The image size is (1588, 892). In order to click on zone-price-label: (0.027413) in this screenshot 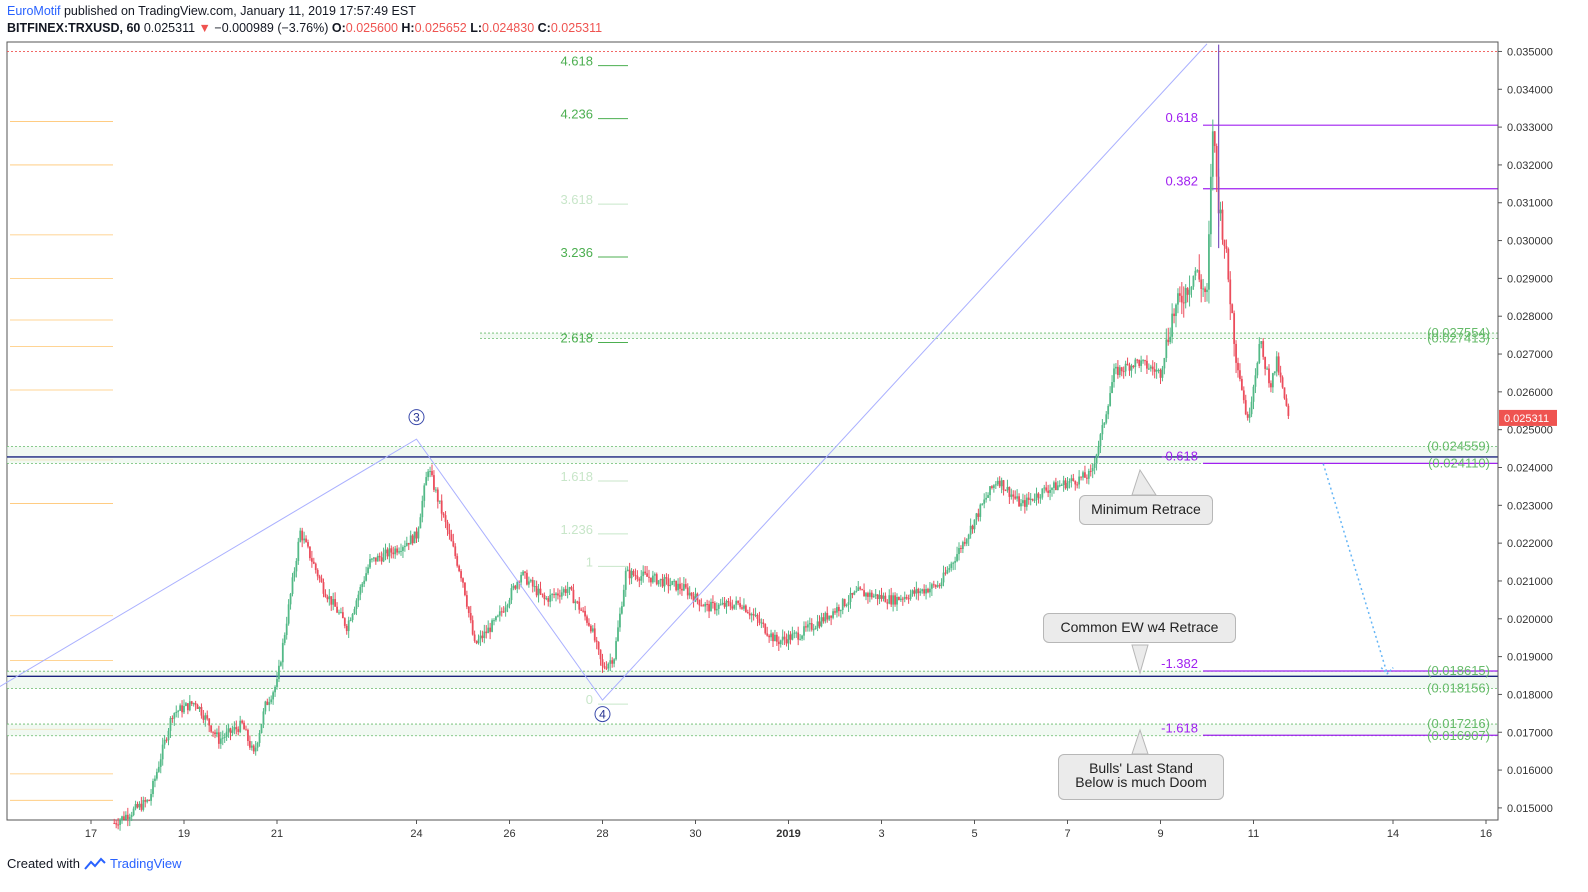, I will do `click(1458, 337)`.